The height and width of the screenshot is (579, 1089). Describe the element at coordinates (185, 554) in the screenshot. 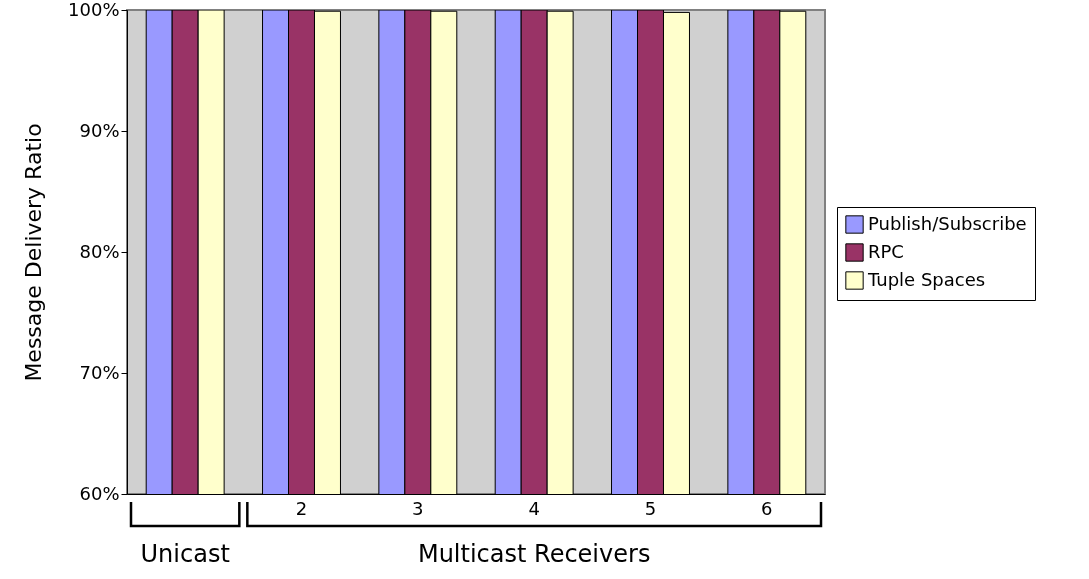

I see `text: Unicast` at that location.